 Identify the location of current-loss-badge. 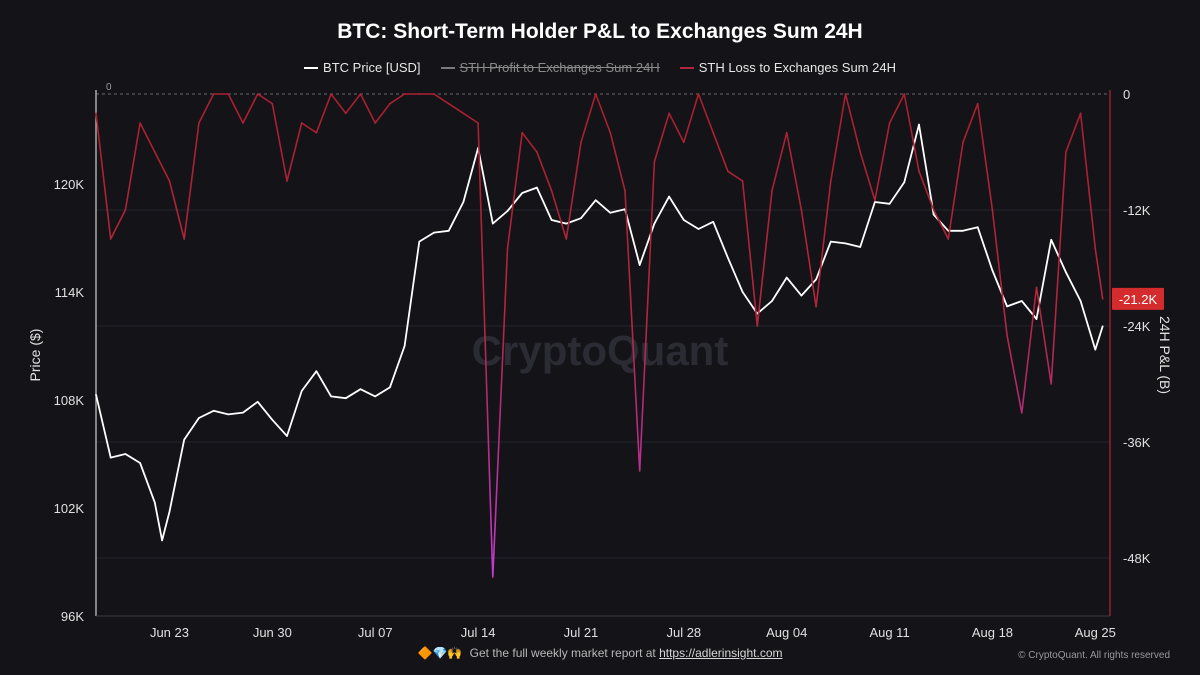
(1138, 298).